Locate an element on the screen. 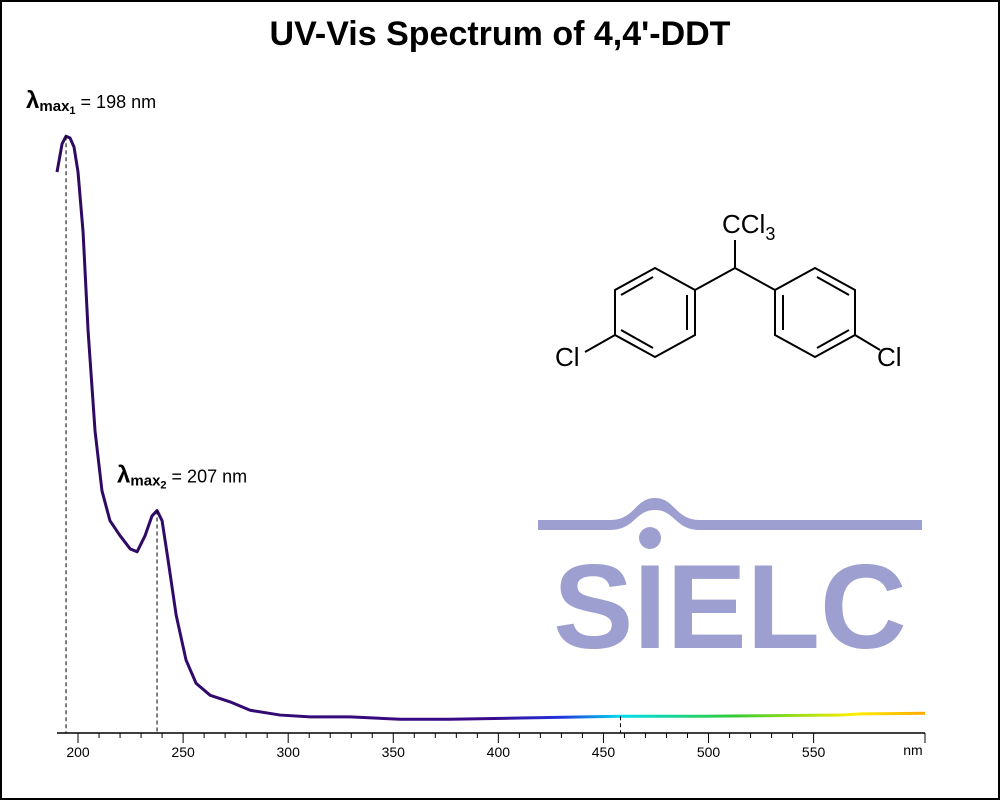 The height and width of the screenshot is (800, 1000). structure-right: Cl is located at coordinates (889, 357).